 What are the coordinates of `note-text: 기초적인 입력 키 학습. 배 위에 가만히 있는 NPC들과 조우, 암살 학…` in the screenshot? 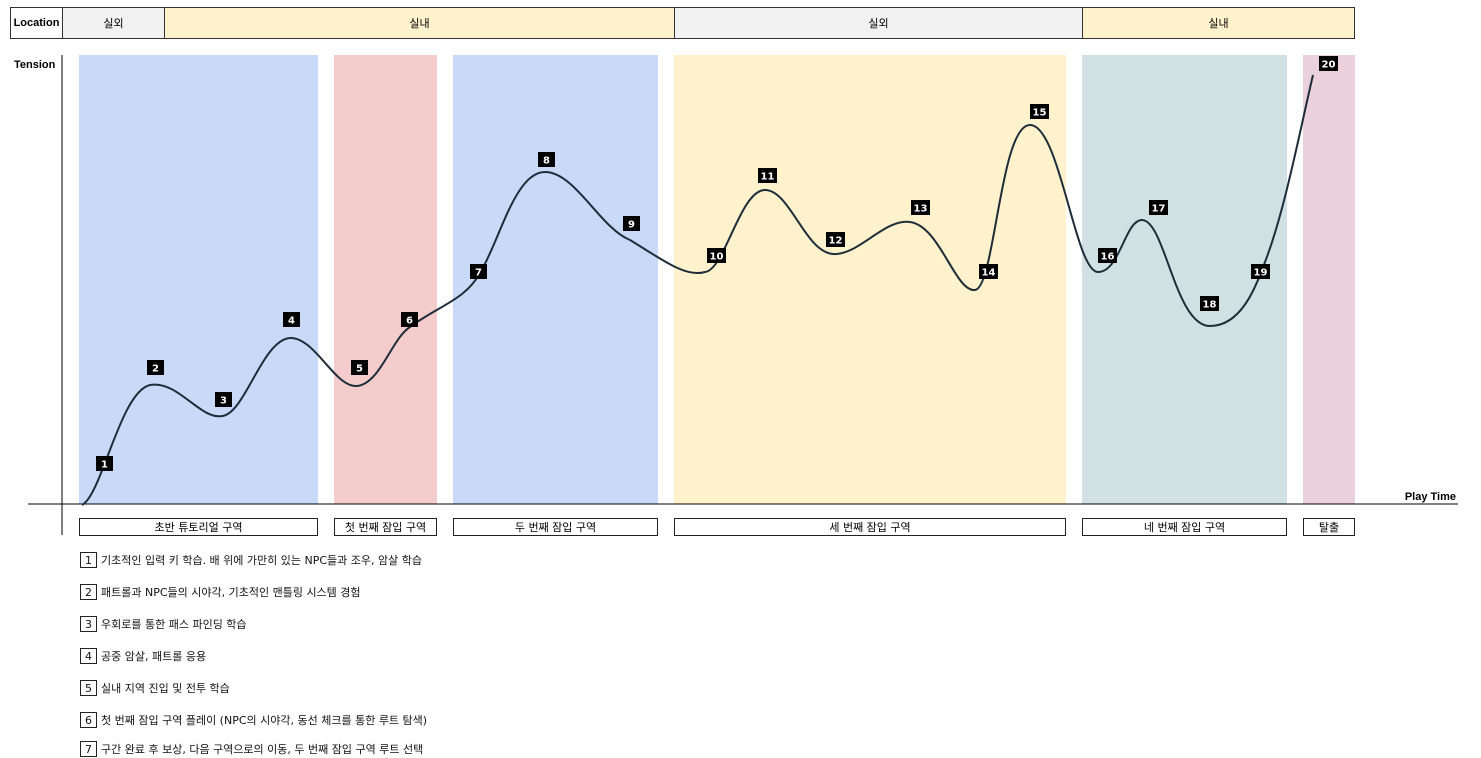 It's located at (261, 560).